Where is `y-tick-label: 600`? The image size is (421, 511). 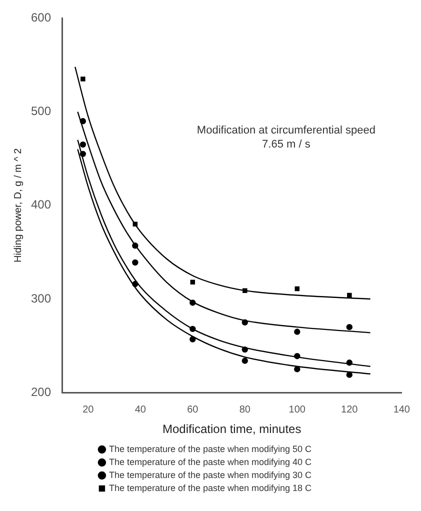 y-tick-label: 600 is located at coordinates (41, 17).